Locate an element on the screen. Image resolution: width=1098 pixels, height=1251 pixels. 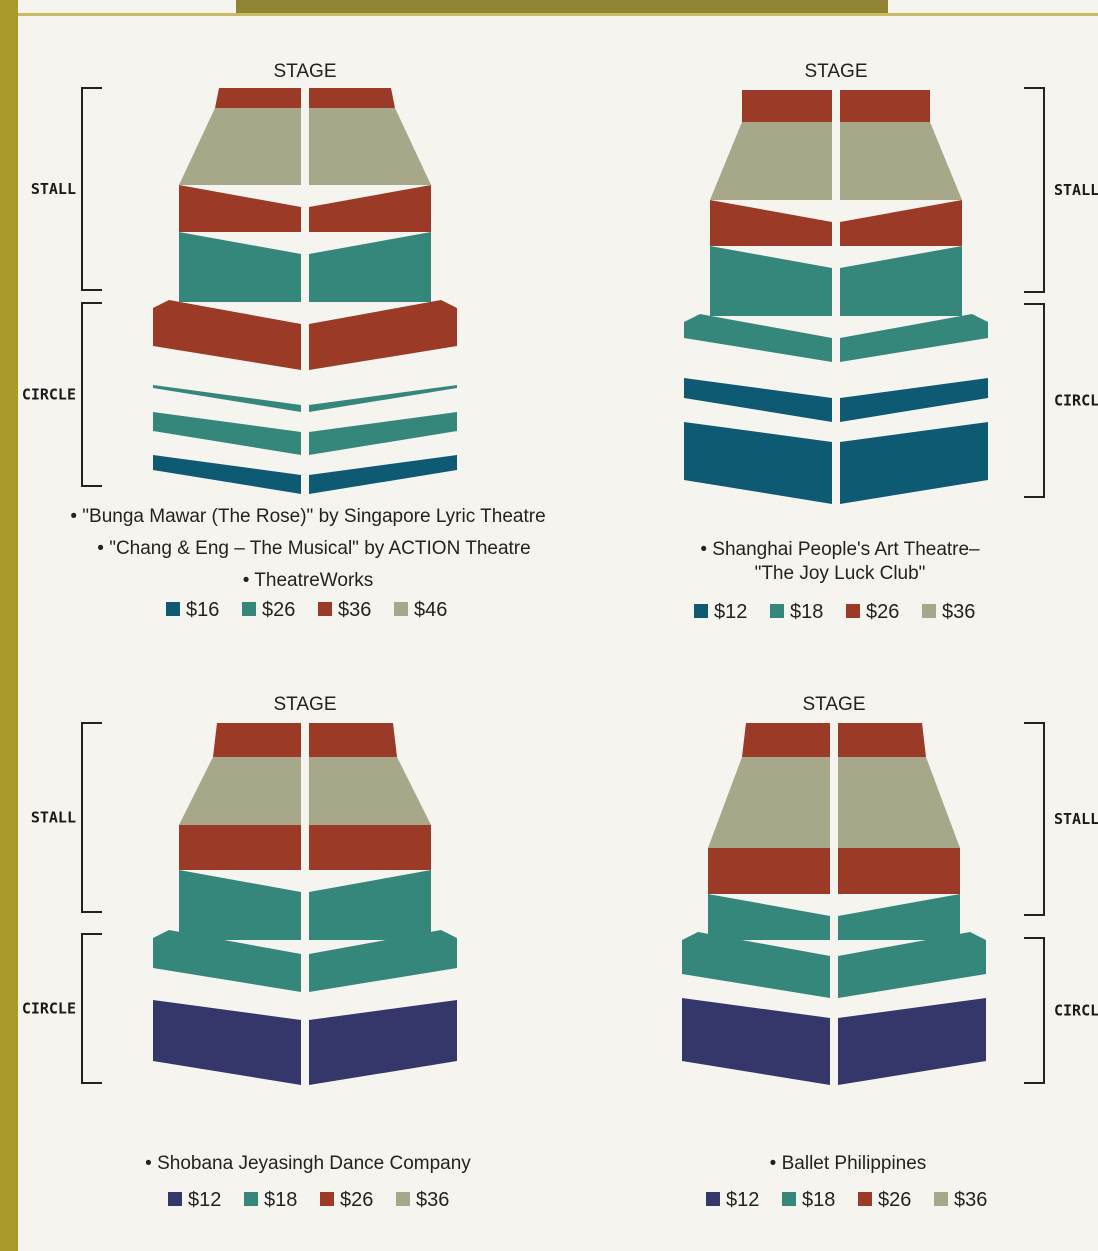
caption-line: • Shanghai People's Art Theatre– is located at coordinates (840, 549).